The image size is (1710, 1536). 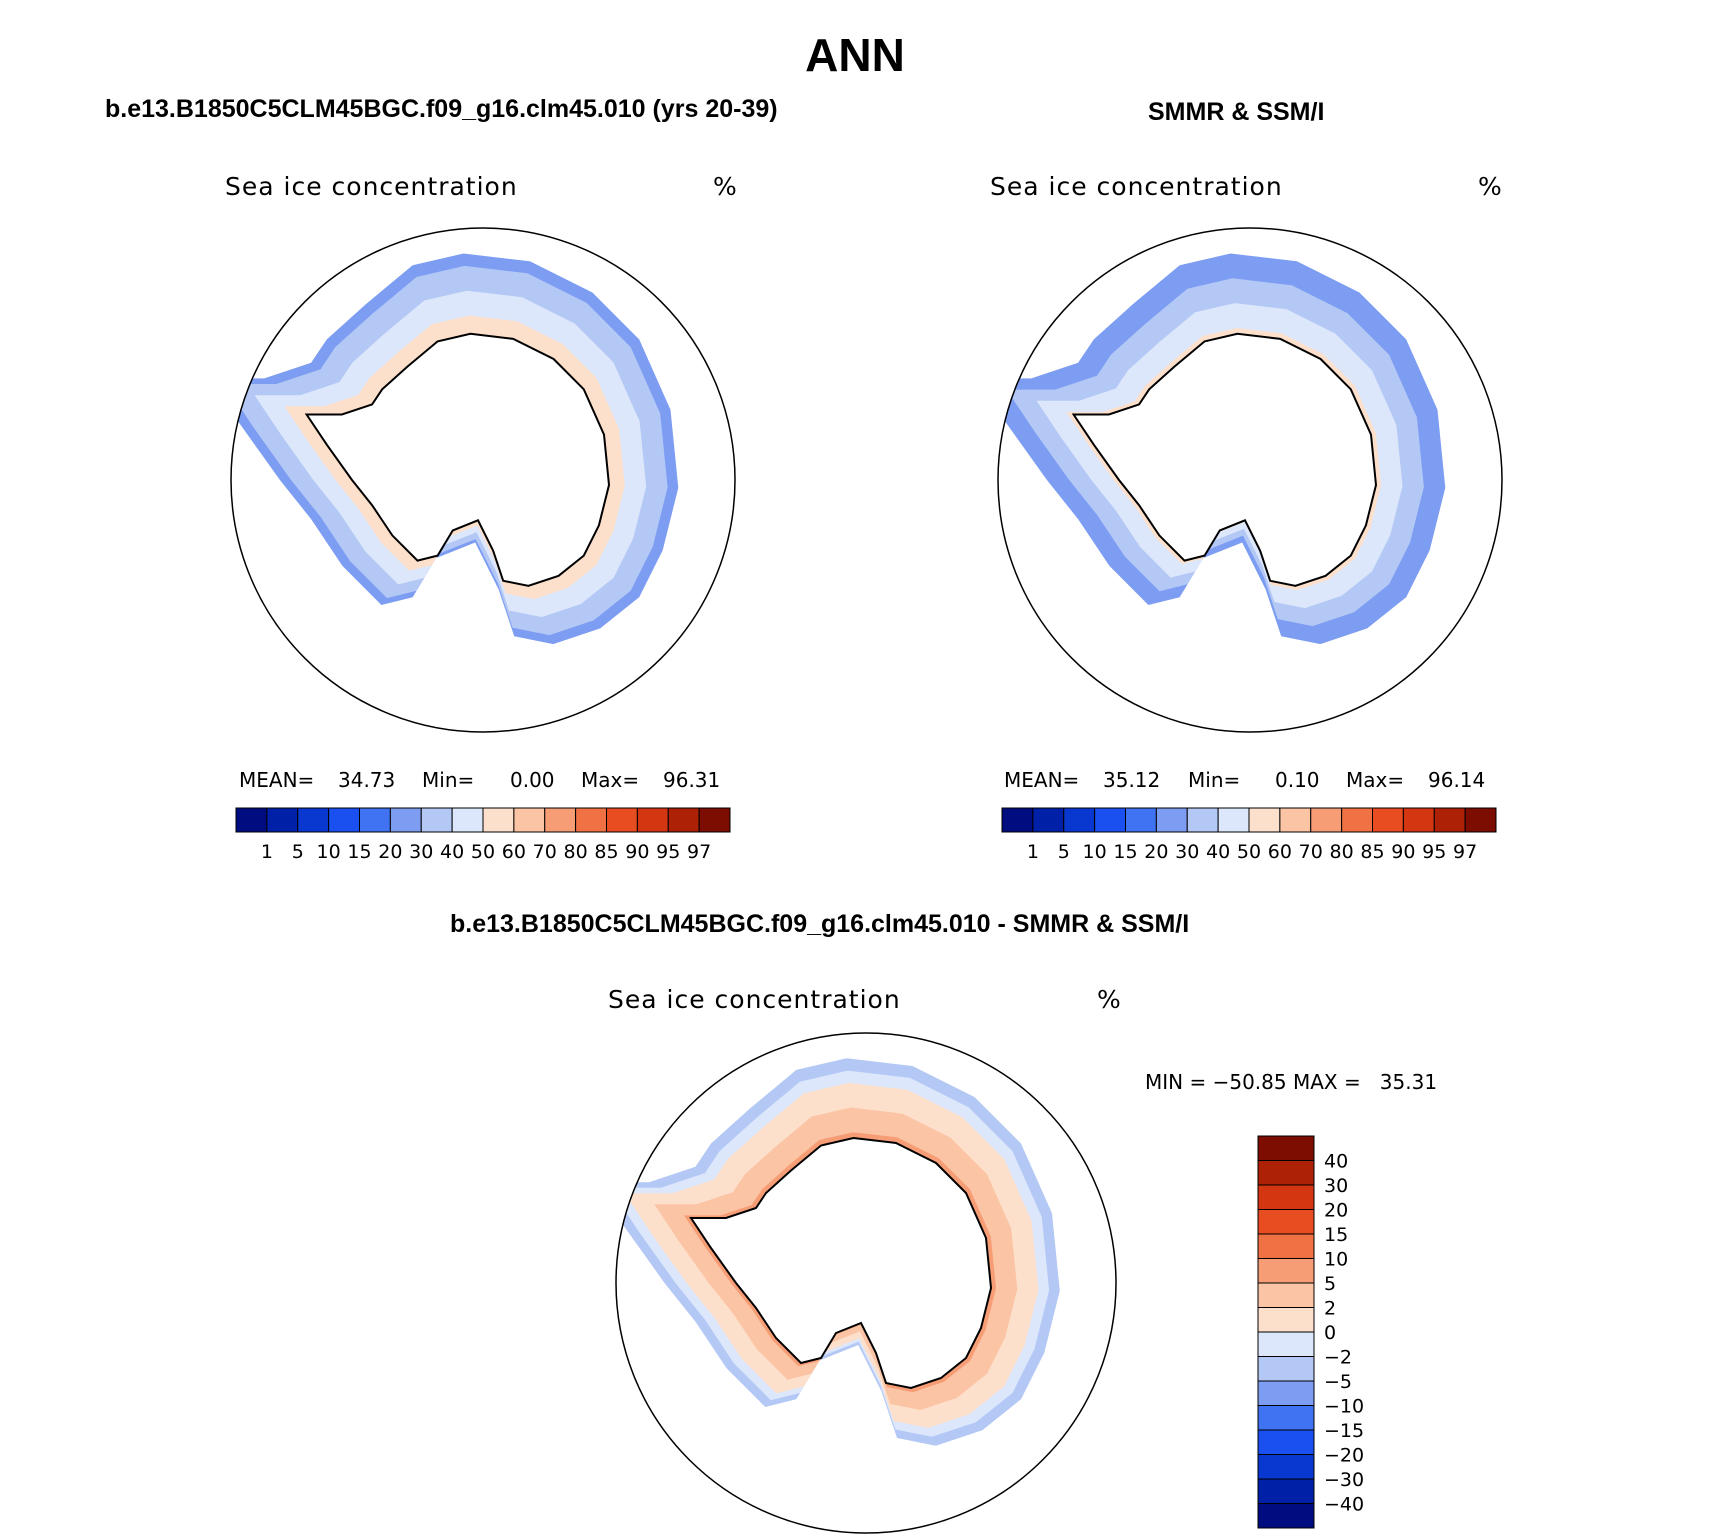 I want to click on colorbar-tick-label: −15, so click(x=1344, y=1431).